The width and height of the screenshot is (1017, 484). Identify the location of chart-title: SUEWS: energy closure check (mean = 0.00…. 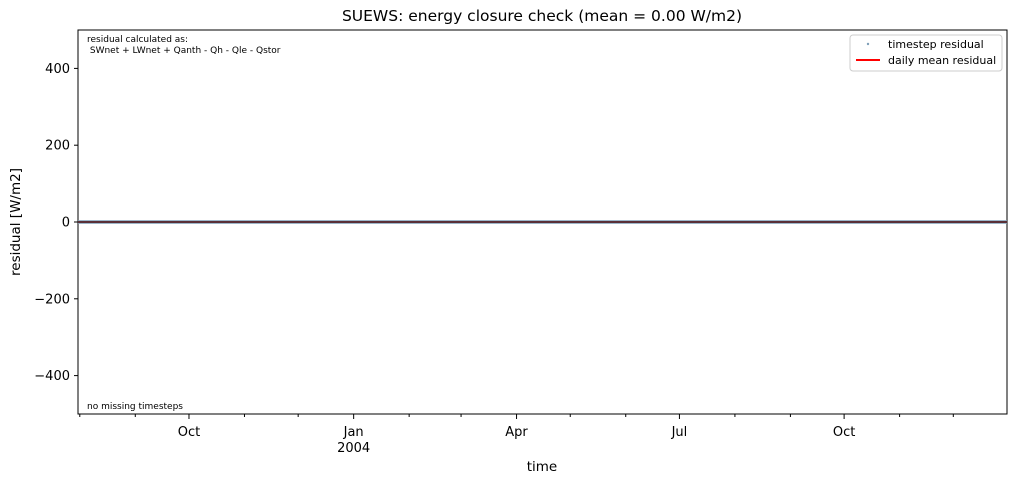
(542, 16).